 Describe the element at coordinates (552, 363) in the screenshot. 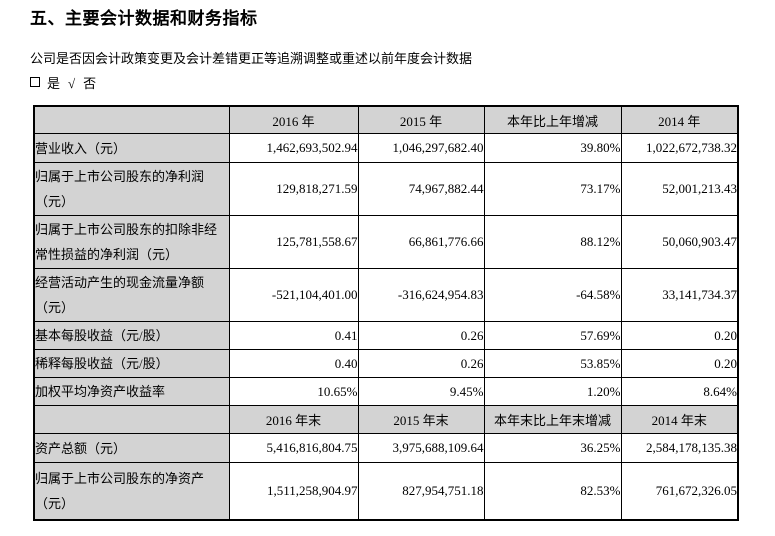

I see `cell-value: 53.85%` at that location.